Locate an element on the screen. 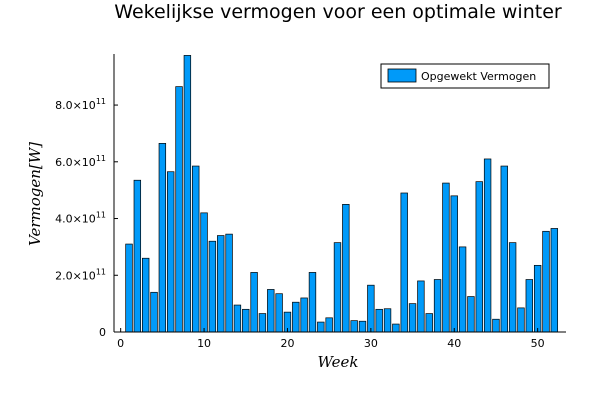 The image size is (600, 400). x-tick-label: 50 is located at coordinates (538, 343).